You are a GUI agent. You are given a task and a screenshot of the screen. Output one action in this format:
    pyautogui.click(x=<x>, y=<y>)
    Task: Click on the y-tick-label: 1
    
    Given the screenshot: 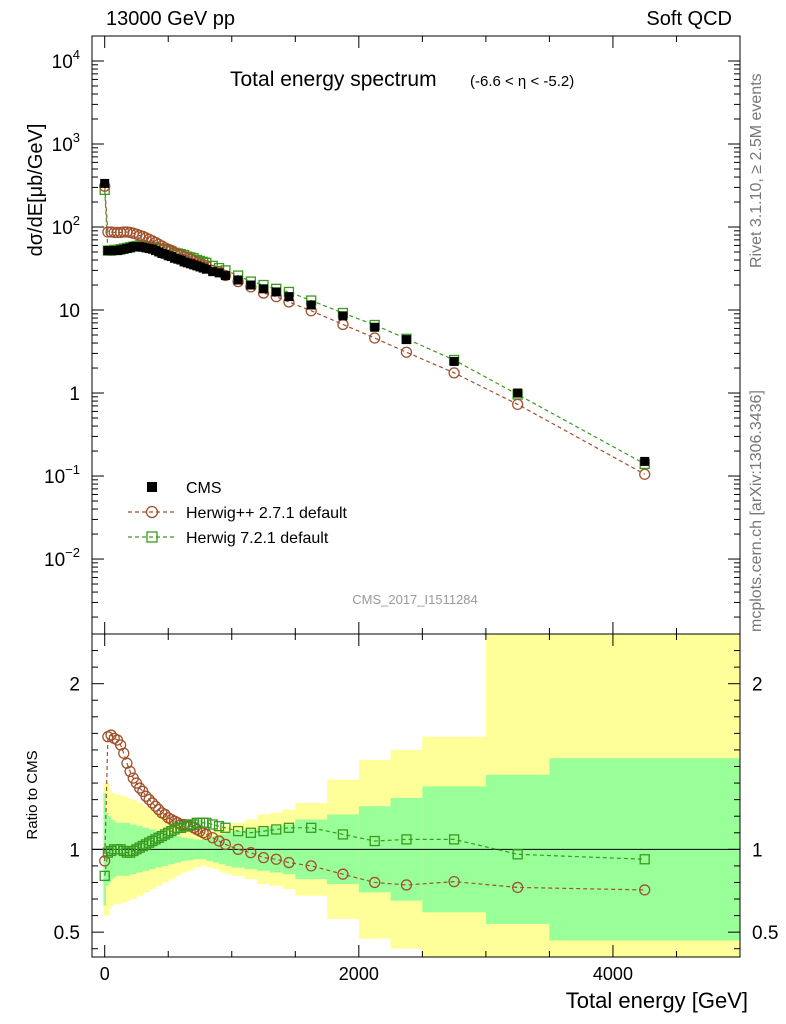 What is the action you would take?
    pyautogui.click(x=74, y=394)
    